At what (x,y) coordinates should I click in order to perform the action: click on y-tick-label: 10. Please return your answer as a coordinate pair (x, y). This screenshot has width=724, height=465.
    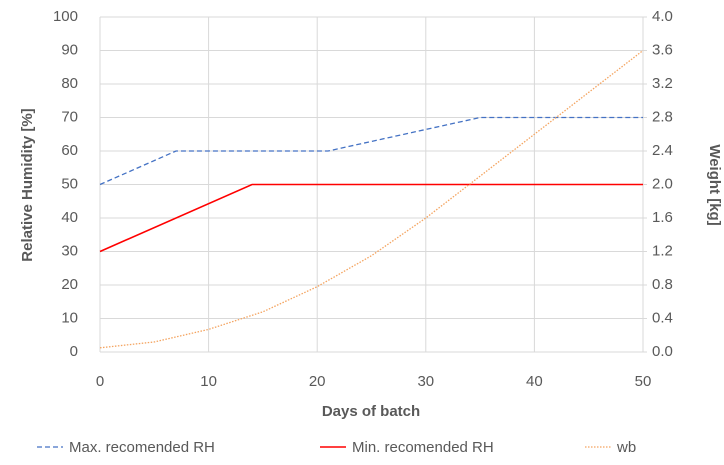
    Looking at the image, I should click on (69, 317).